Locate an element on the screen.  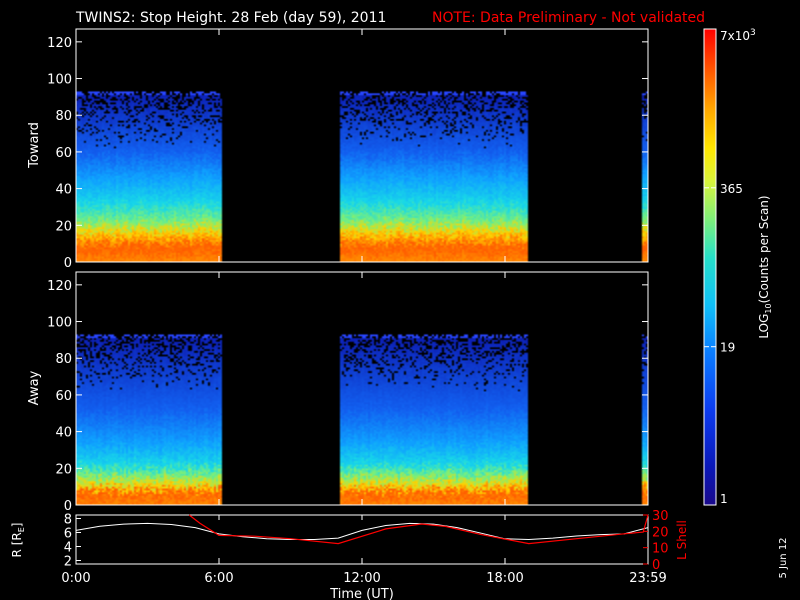
x-axis-label: Time (UT) is located at coordinates (361, 593).